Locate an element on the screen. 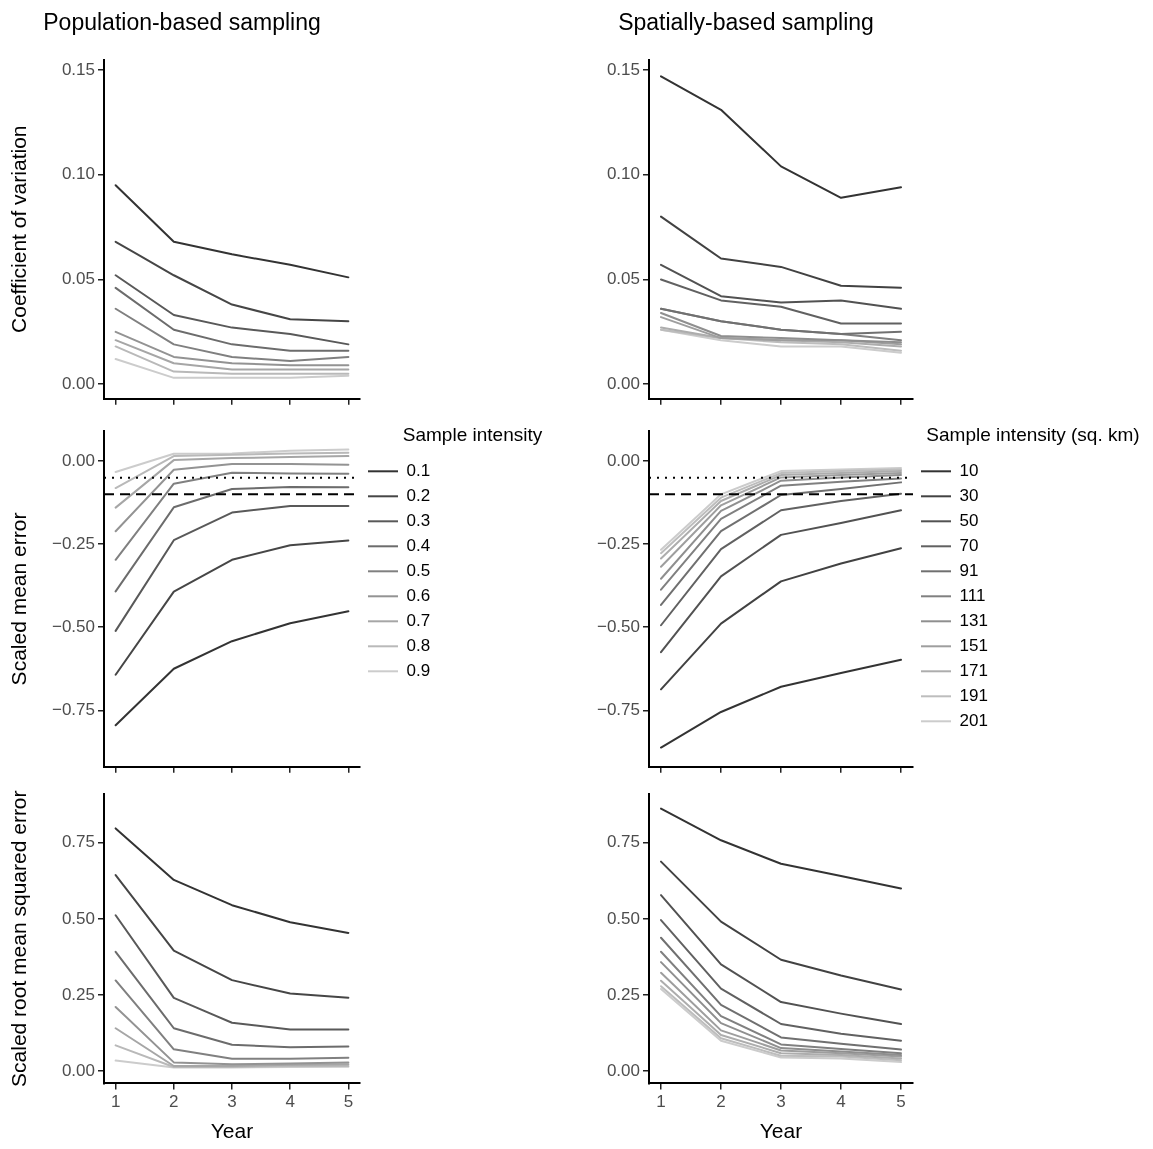 The width and height of the screenshot is (1153, 1149). legend-label: 201 is located at coordinates (973, 720).